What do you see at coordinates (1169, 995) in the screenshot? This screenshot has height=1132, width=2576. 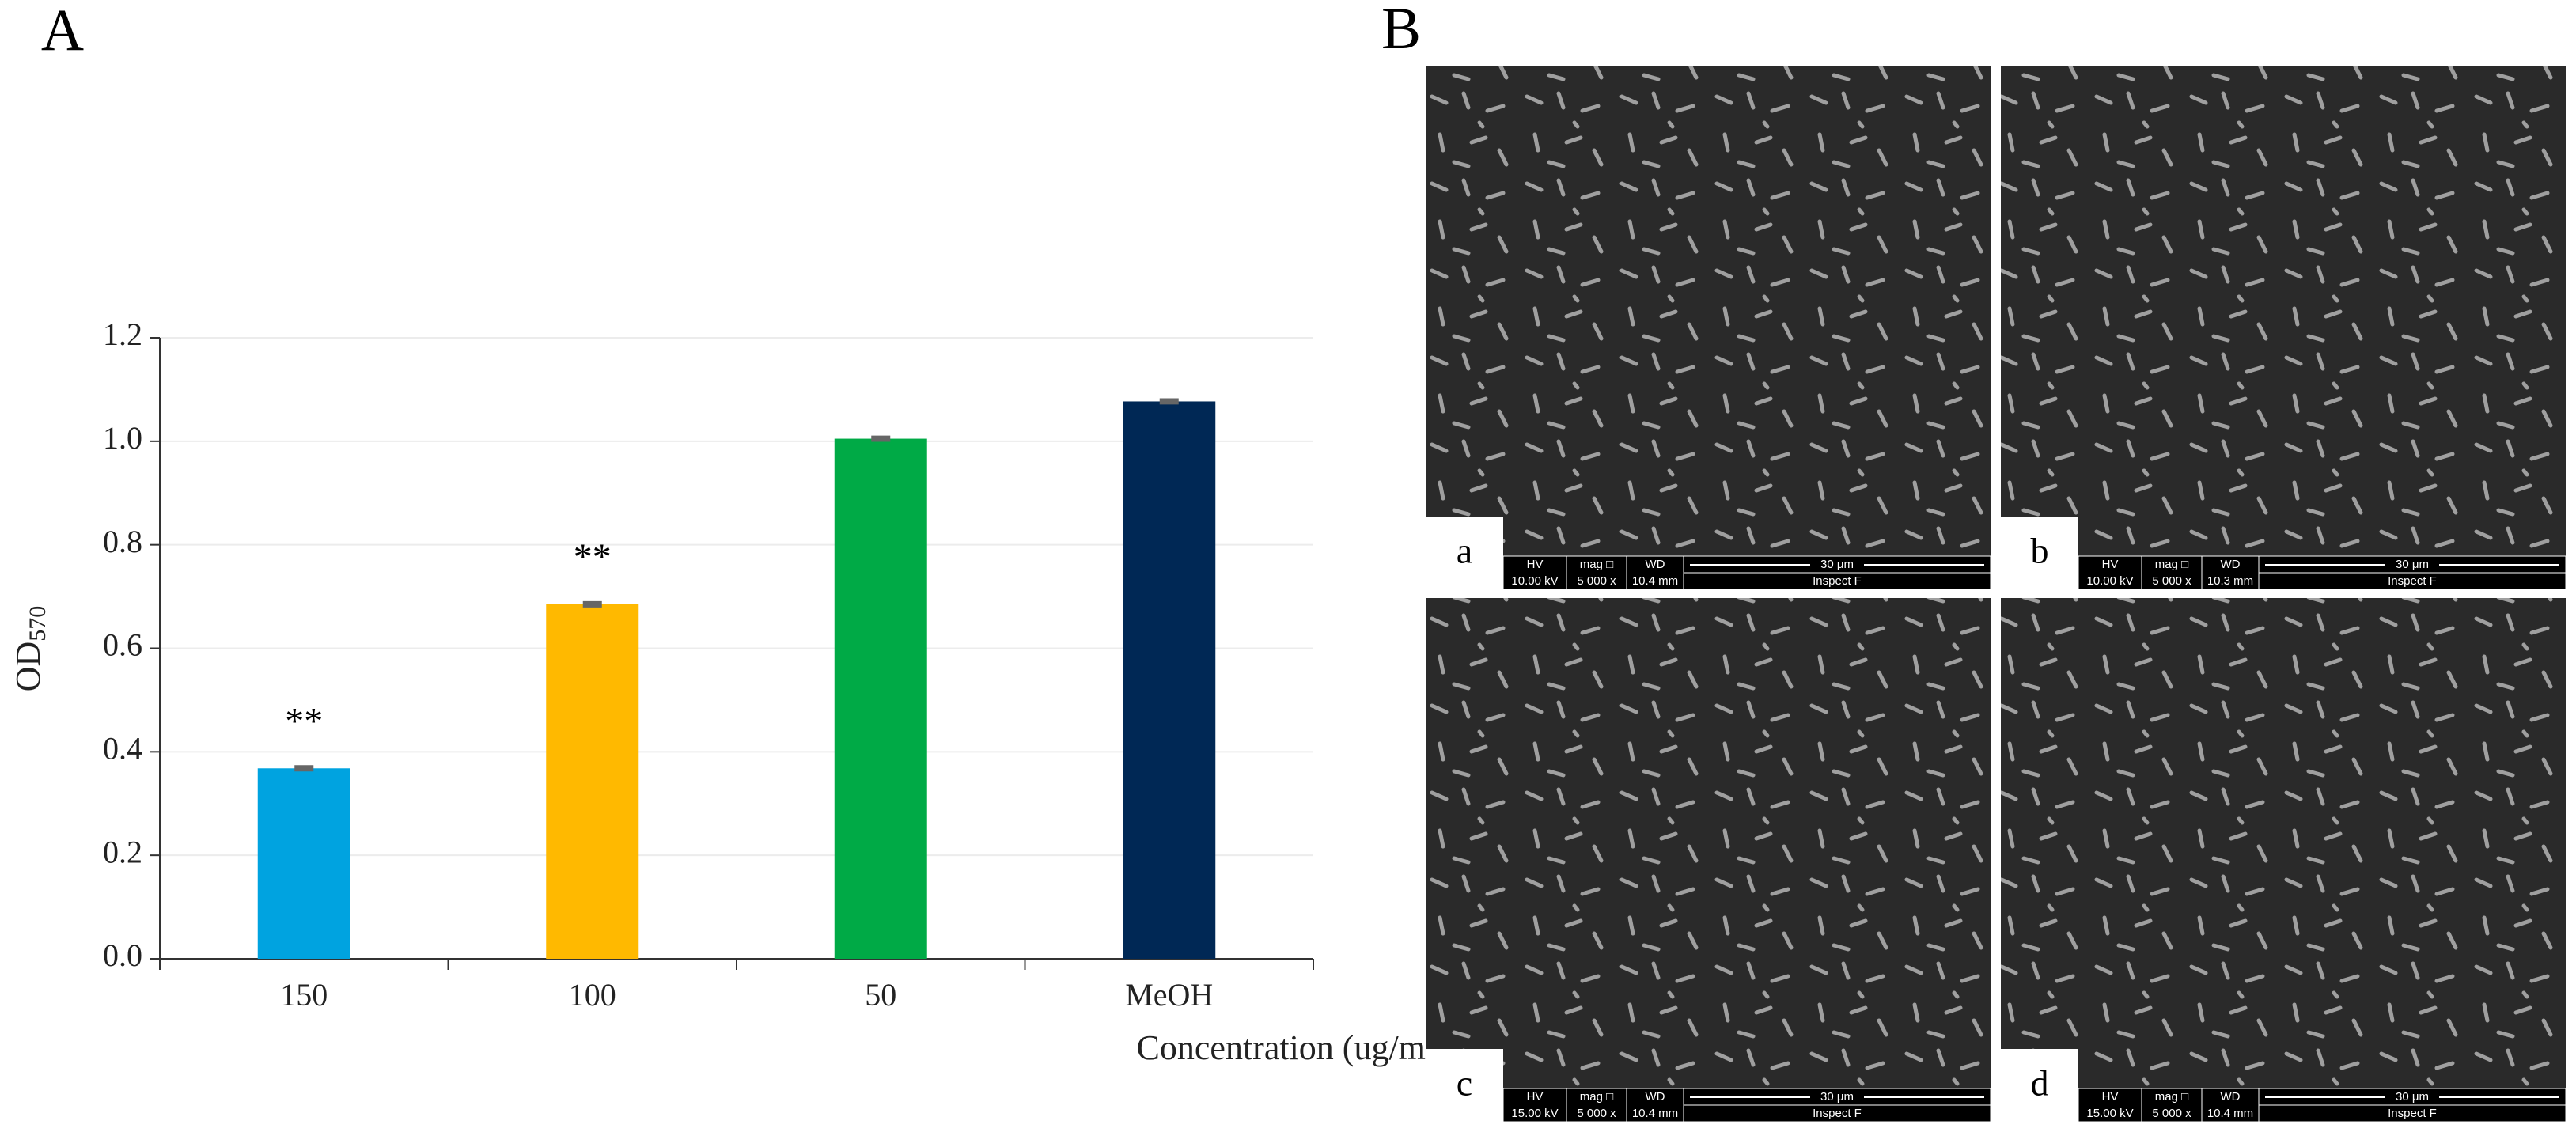 I see `x-tick-label: MeOH` at bounding box center [1169, 995].